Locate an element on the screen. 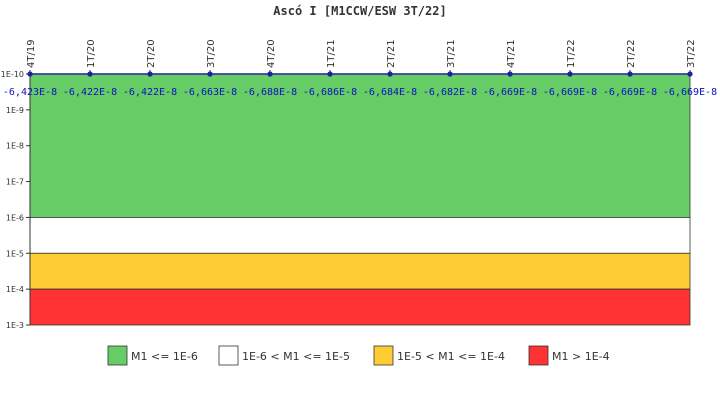 This screenshot has height=400, width=720. x-tick-label: 2T/22 is located at coordinates (631, 53).